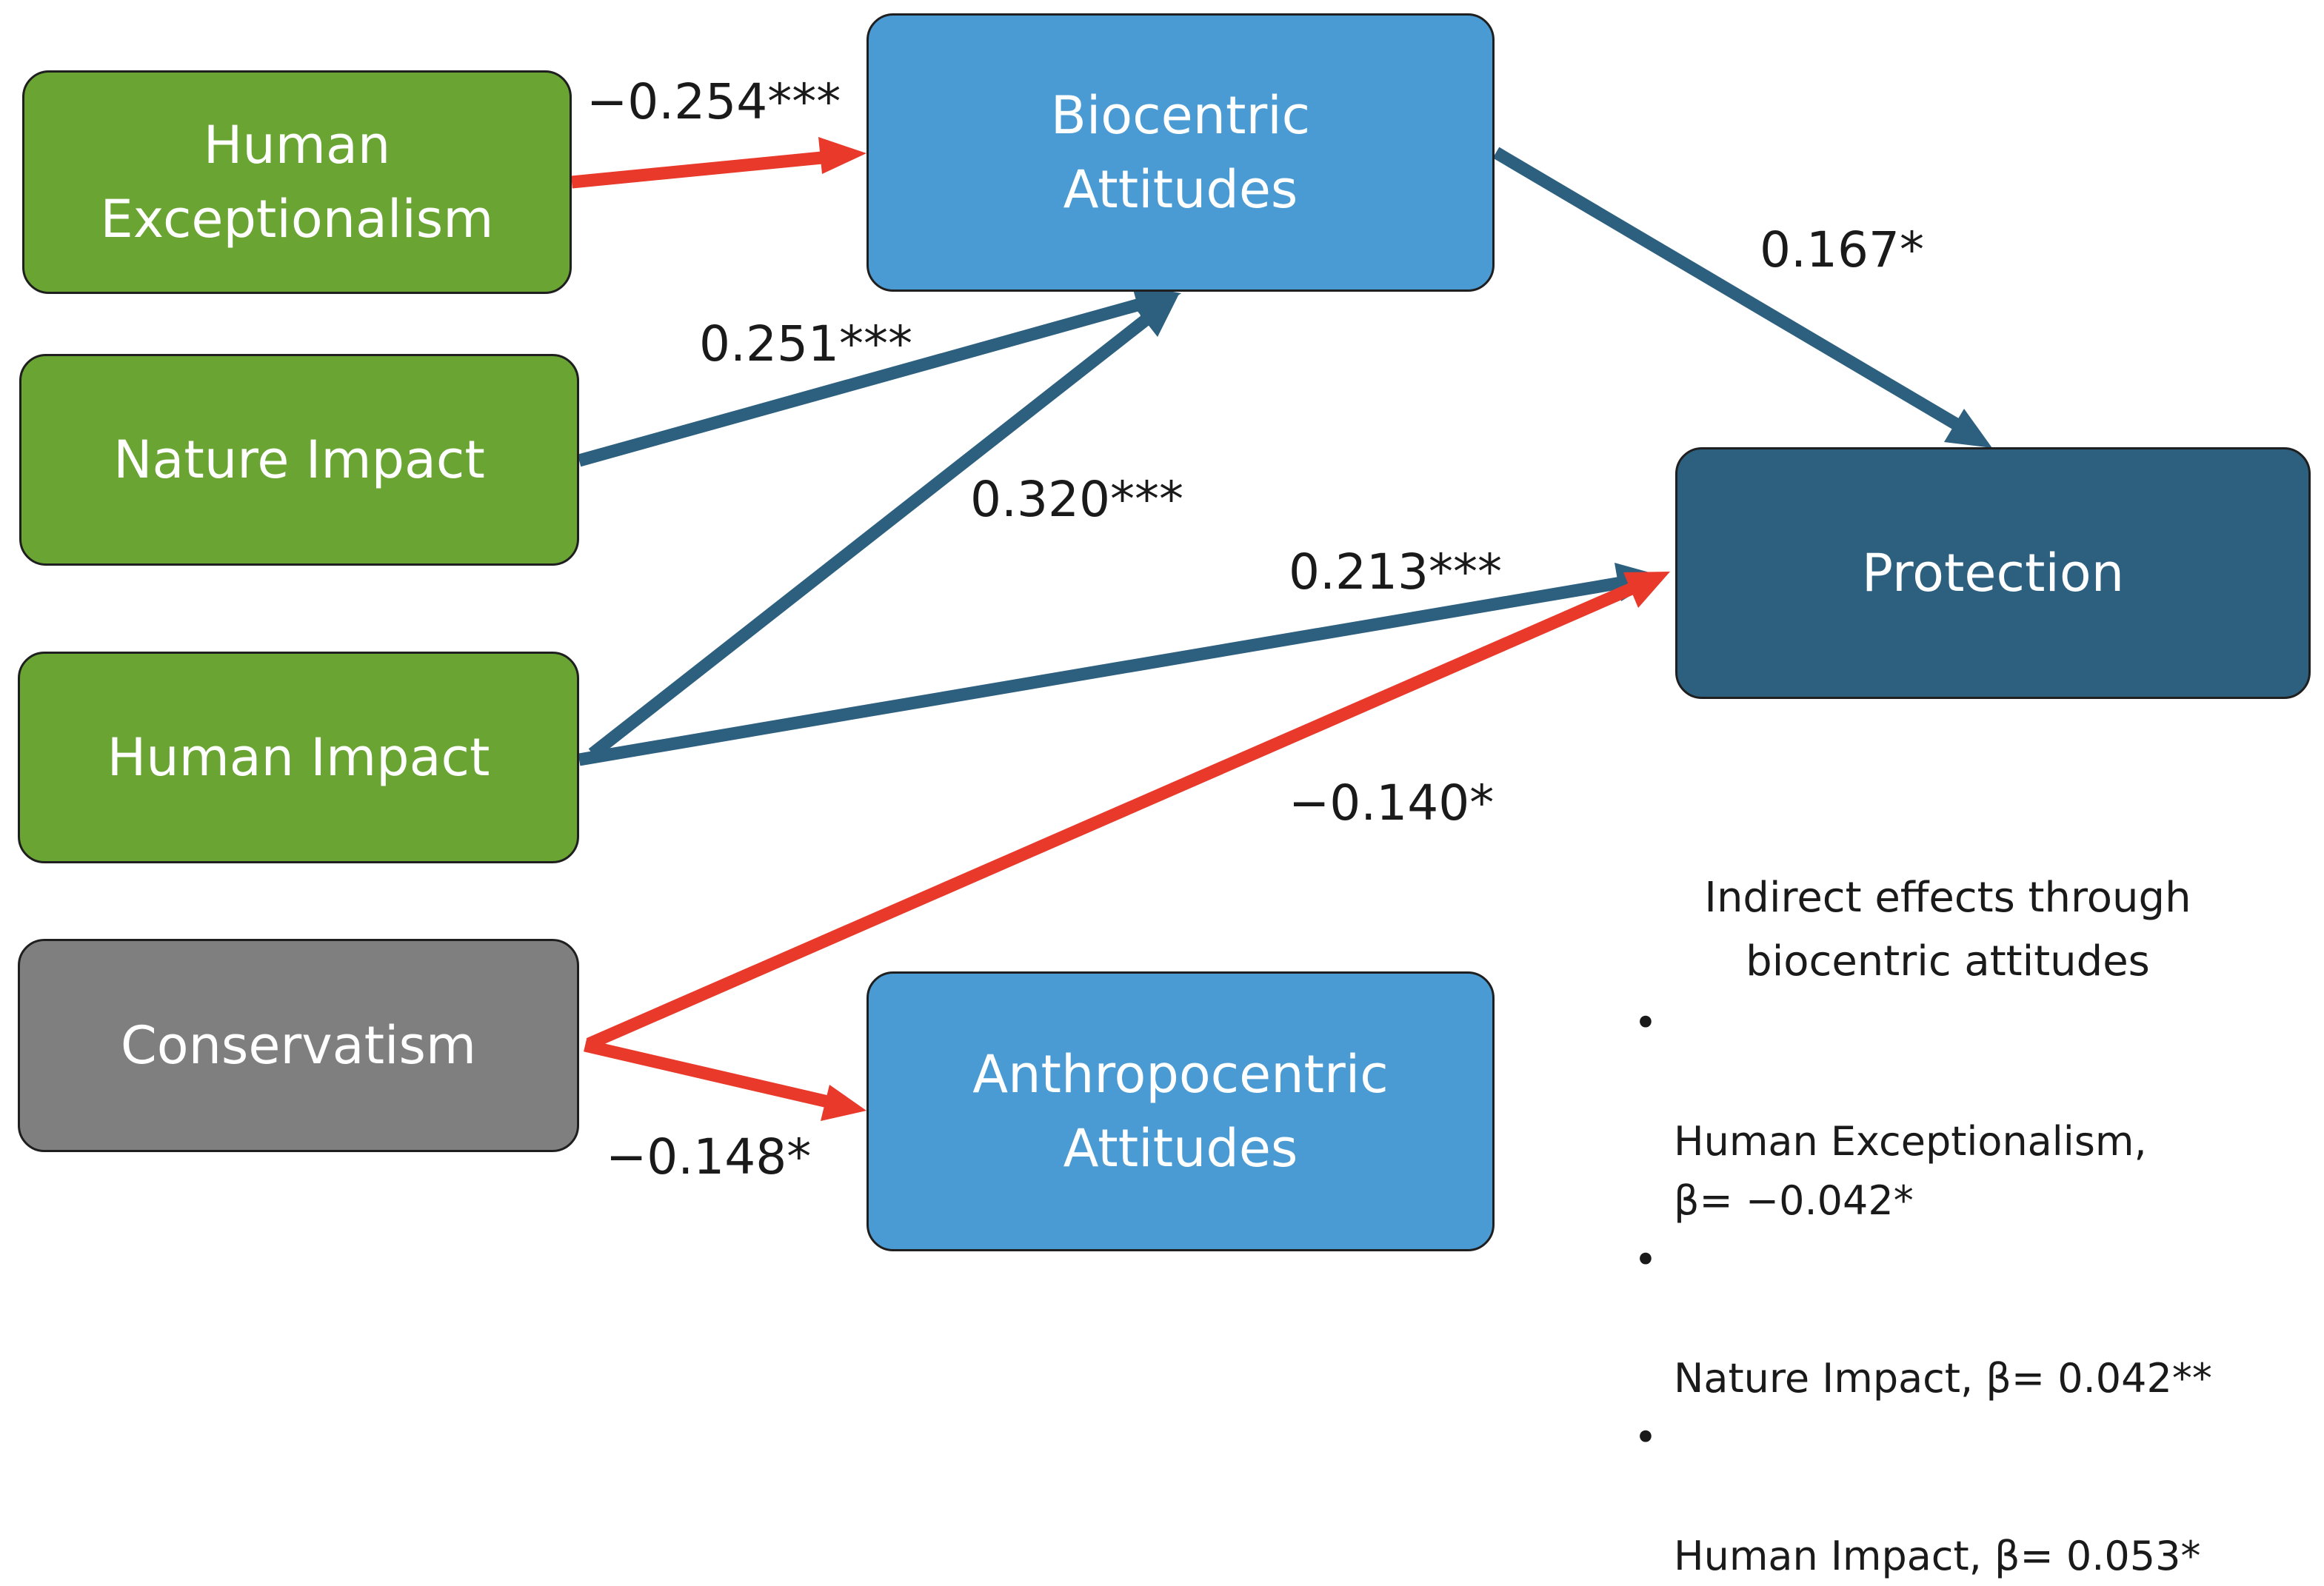  I want to click on list-item: • Nature Impact, β= 0.042**, so click(1959, 1319).